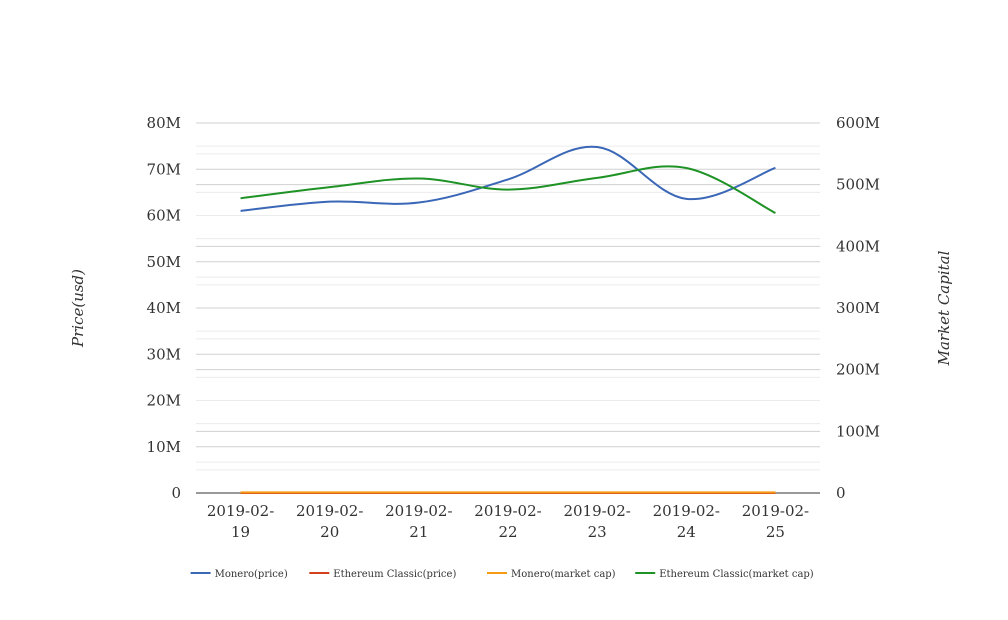  Describe the element at coordinates (78, 308) in the screenshot. I see `y-axis-left-title: Price(usd)` at that location.